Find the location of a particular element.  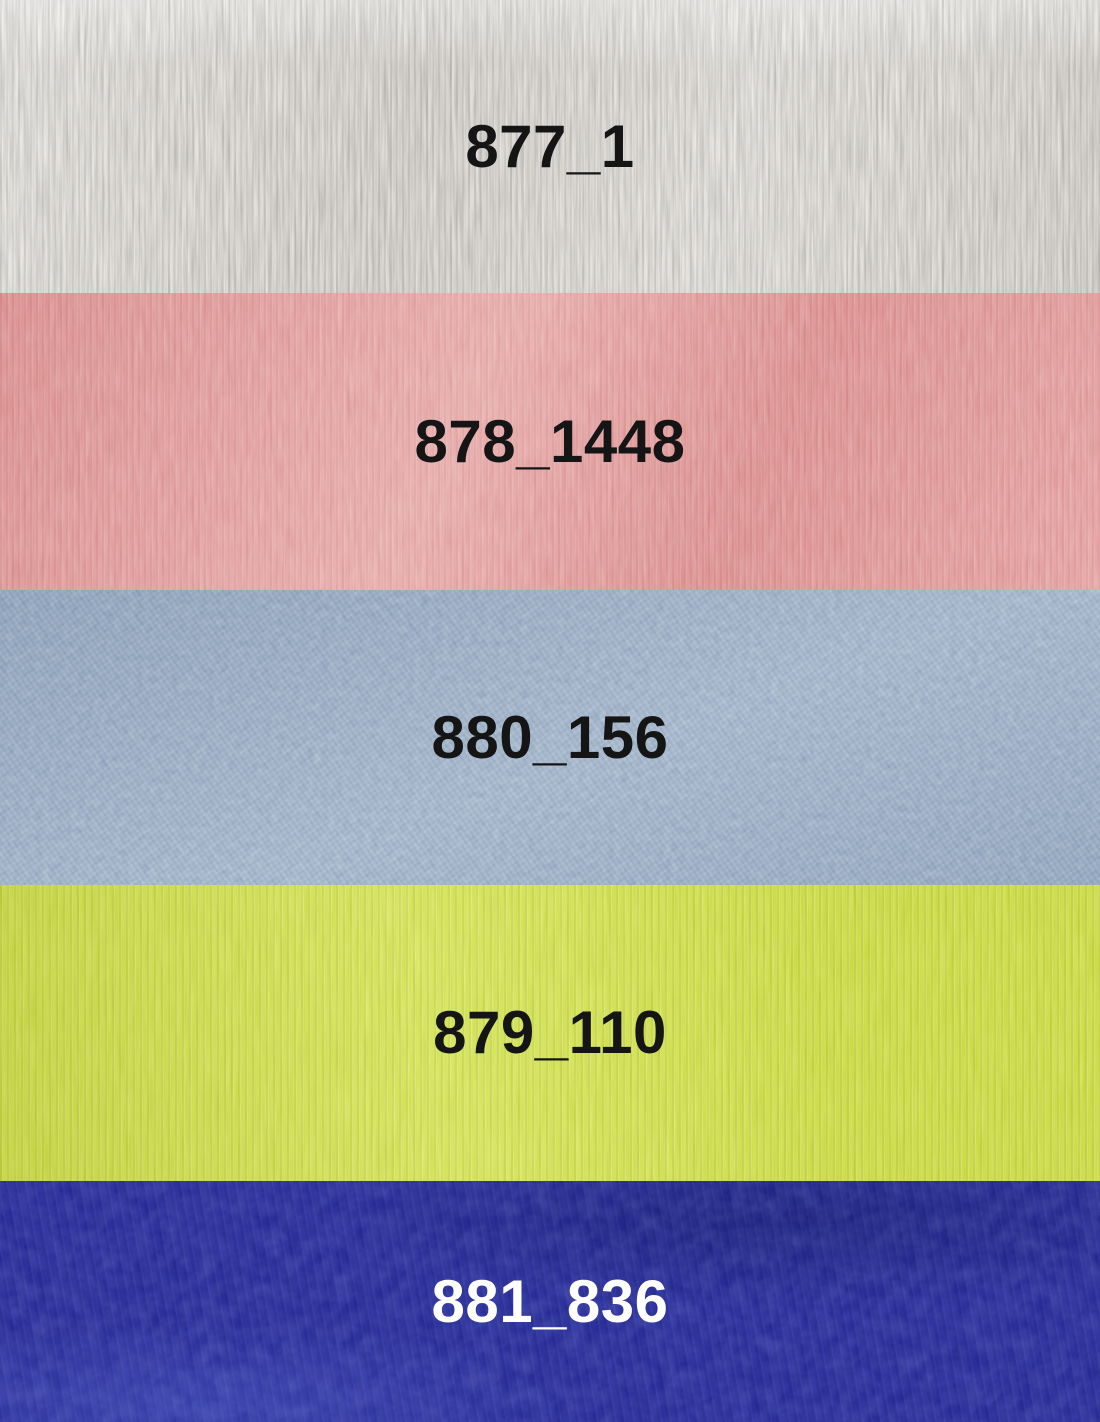

swatch-label: 878_1448 is located at coordinates (550, 441).